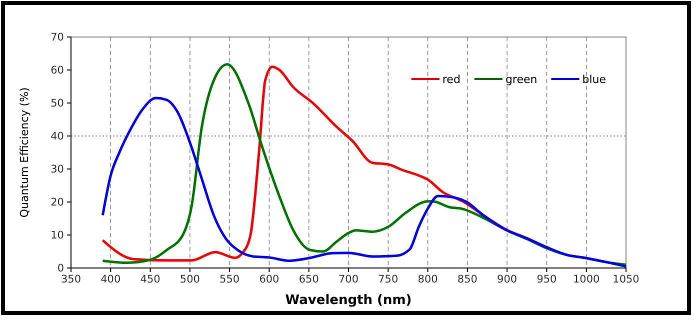 This screenshot has height=320, width=700. I want to click on x-tick-label: 550, so click(230, 279).